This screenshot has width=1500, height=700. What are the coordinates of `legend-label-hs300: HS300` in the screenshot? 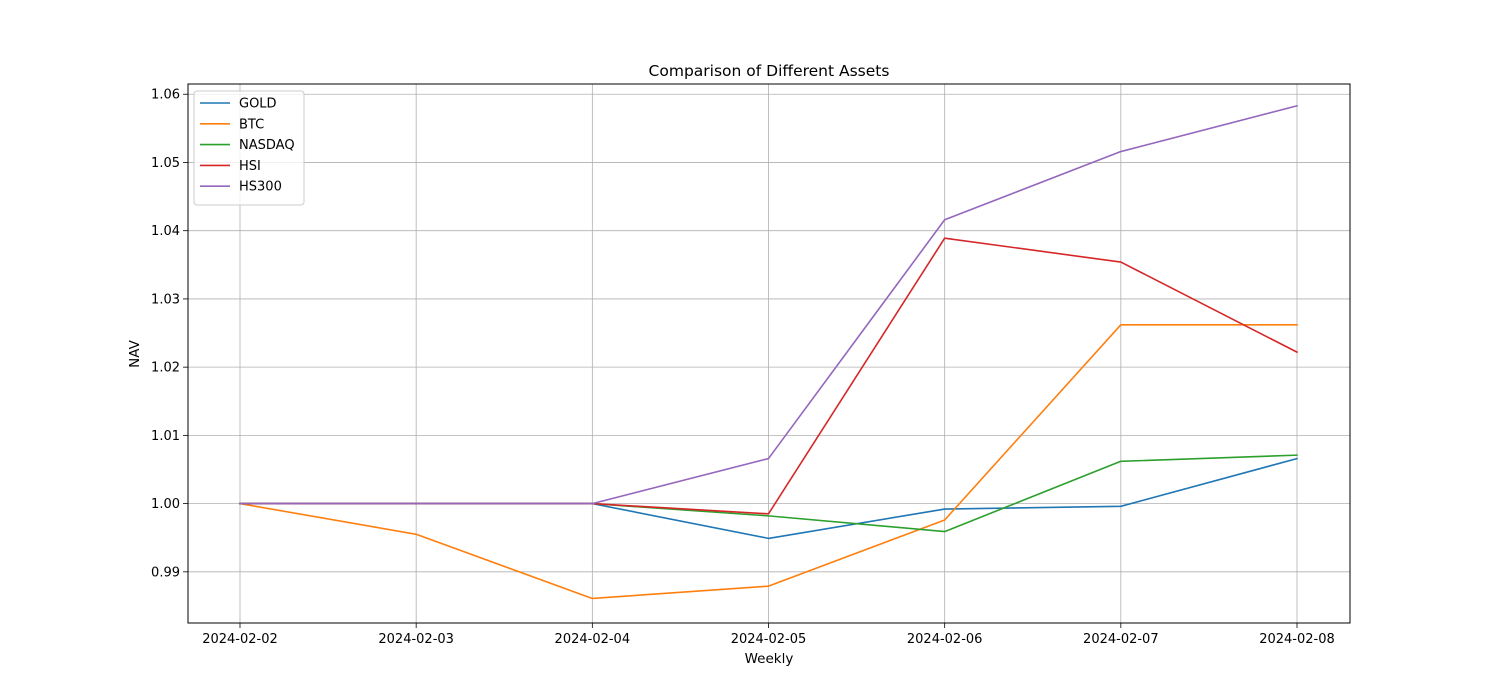 It's located at (260, 187).